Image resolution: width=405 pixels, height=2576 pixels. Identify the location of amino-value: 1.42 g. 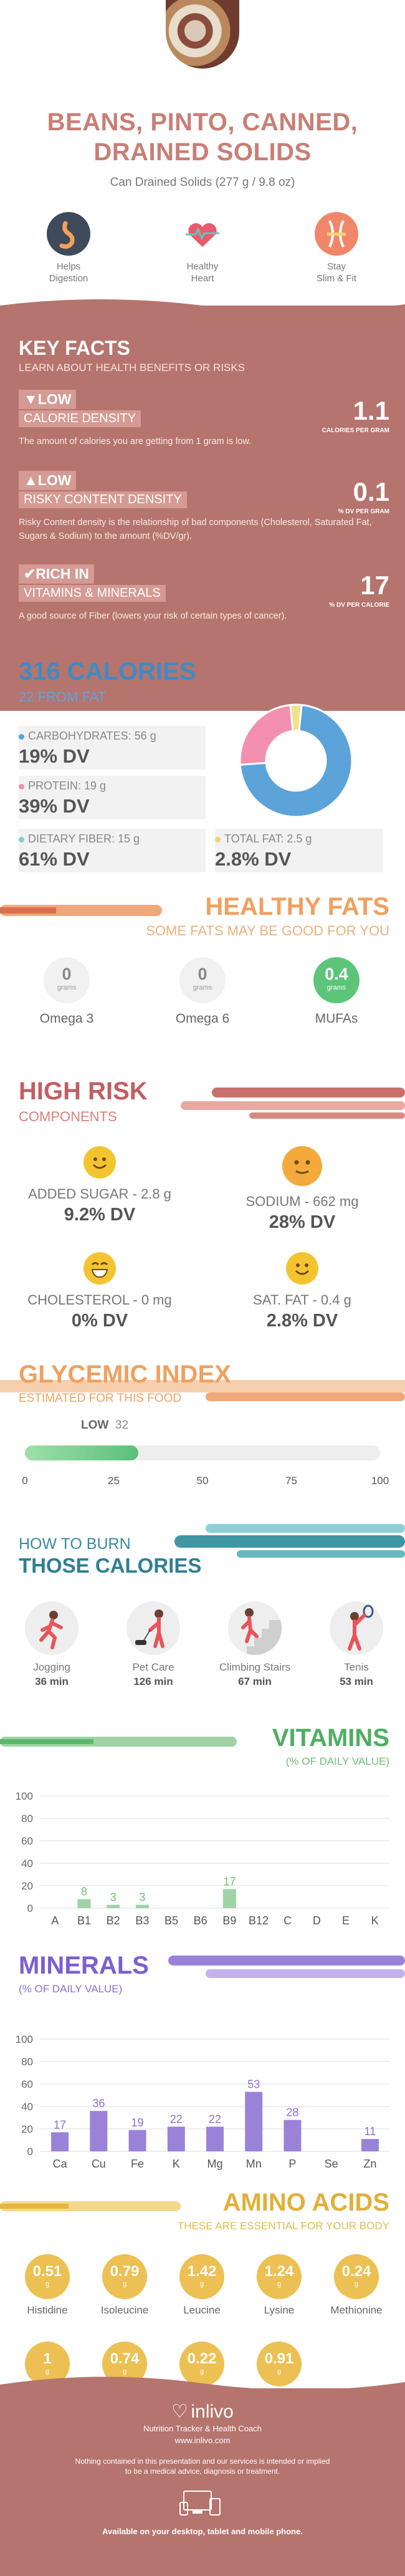
(202, 2276).